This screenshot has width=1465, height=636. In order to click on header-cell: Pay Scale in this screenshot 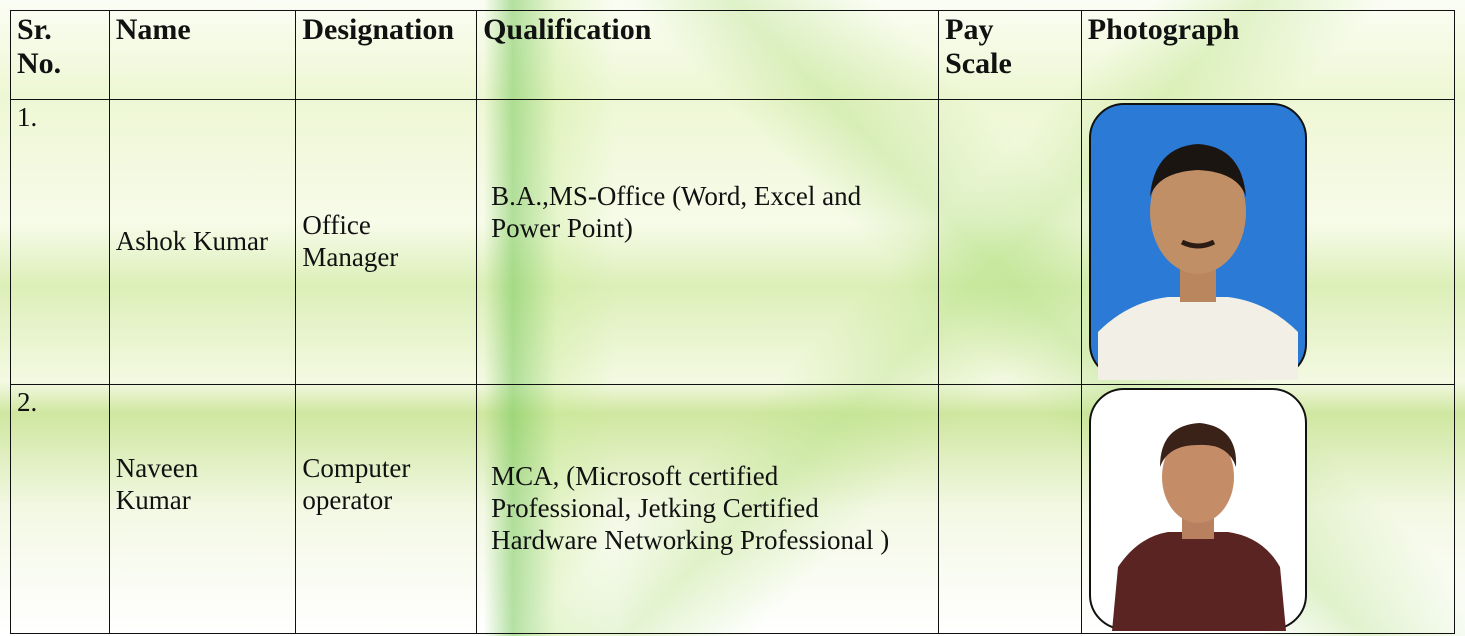, I will do `click(1010, 55)`.